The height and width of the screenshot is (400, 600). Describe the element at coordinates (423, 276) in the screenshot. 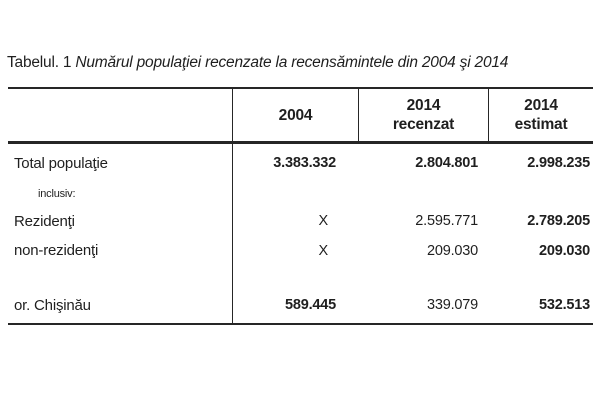

I see `row-spacer-2014-recenzat` at that location.